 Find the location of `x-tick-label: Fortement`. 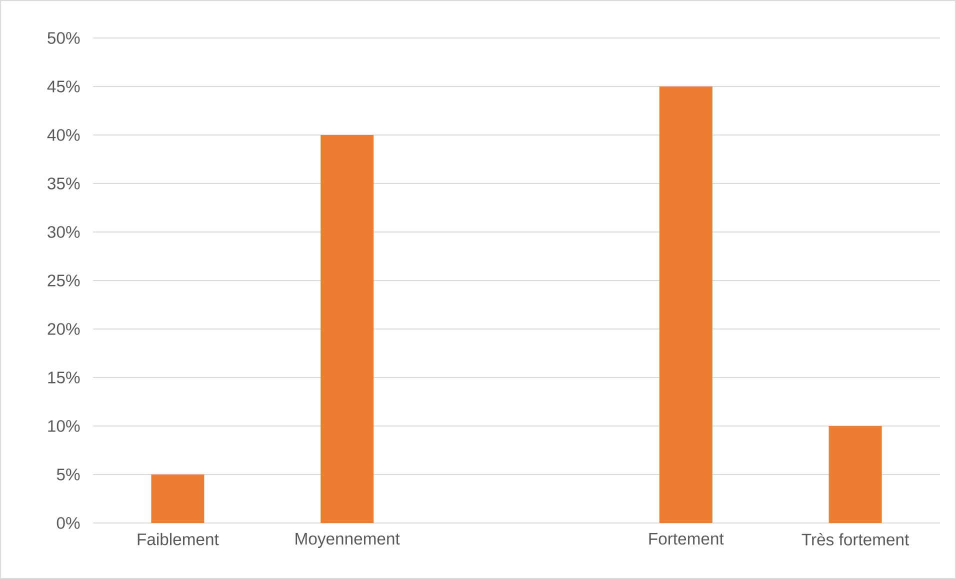

x-tick-label: Fortement is located at coordinates (686, 539).